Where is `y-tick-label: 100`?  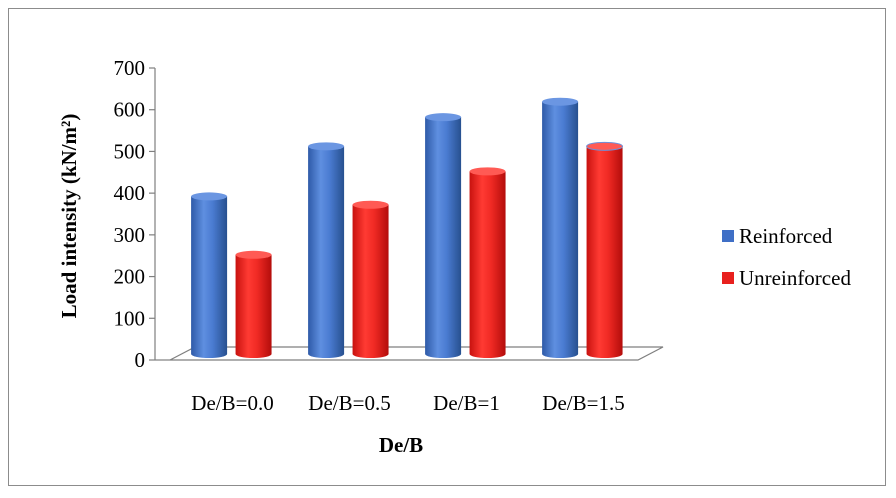 y-tick-label: 100 is located at coordinates (130, 318).